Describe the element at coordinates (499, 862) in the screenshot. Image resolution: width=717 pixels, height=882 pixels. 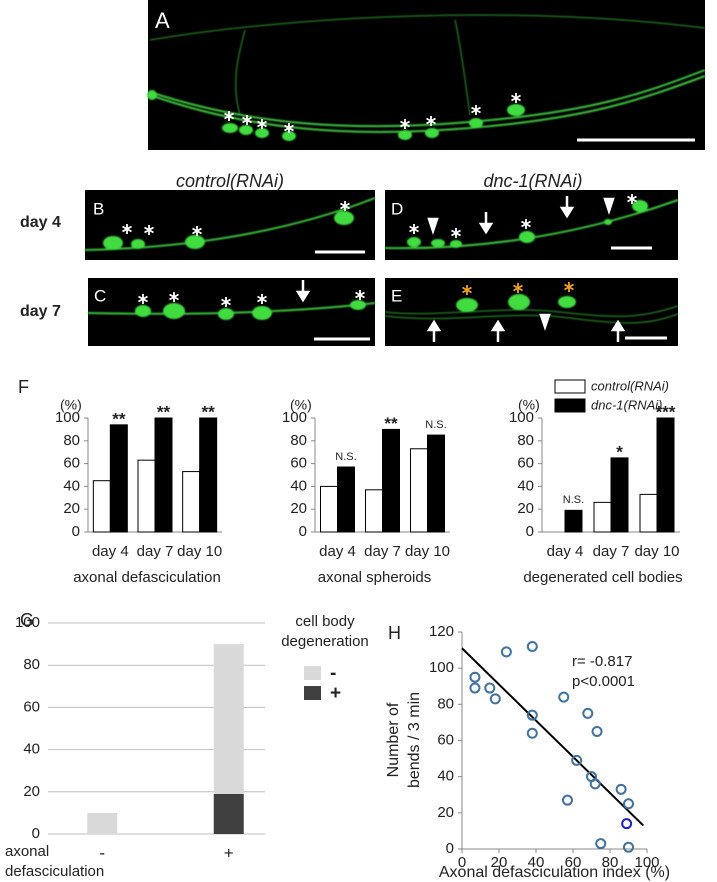
I see `x-tick-label: 20` at that location.